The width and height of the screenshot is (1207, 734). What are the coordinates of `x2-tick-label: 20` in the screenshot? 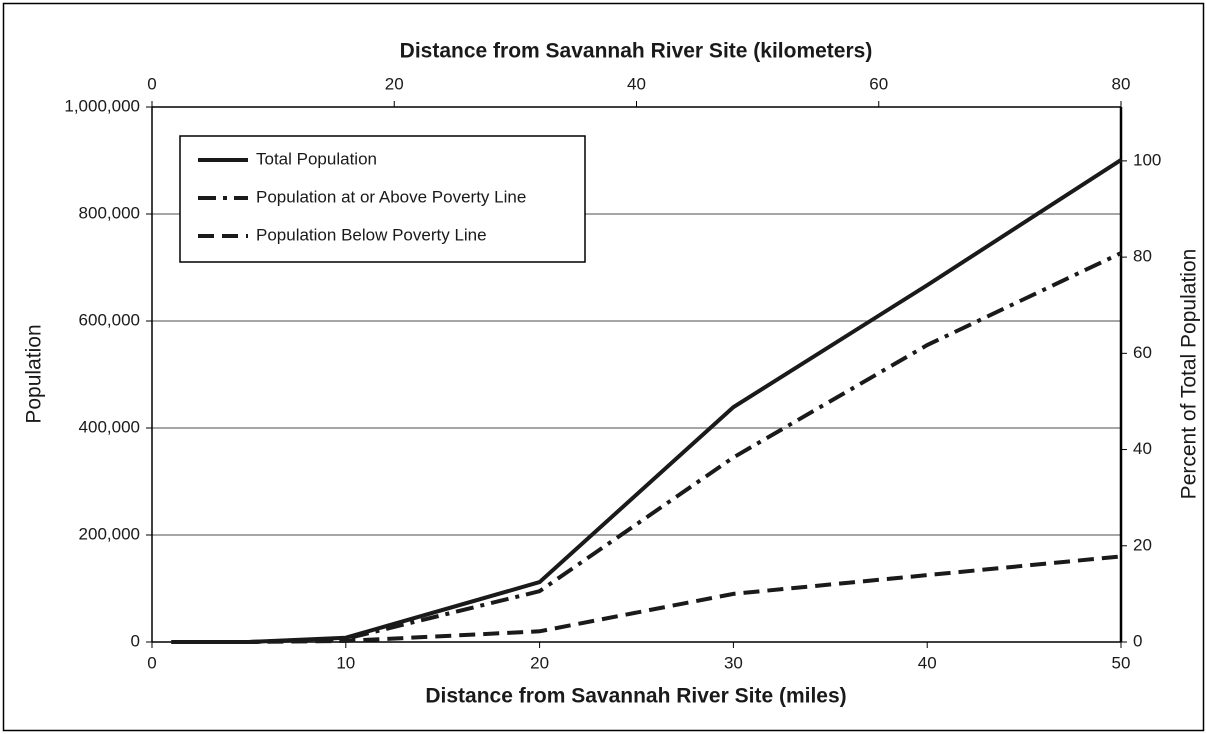 It's located at (394, 83).